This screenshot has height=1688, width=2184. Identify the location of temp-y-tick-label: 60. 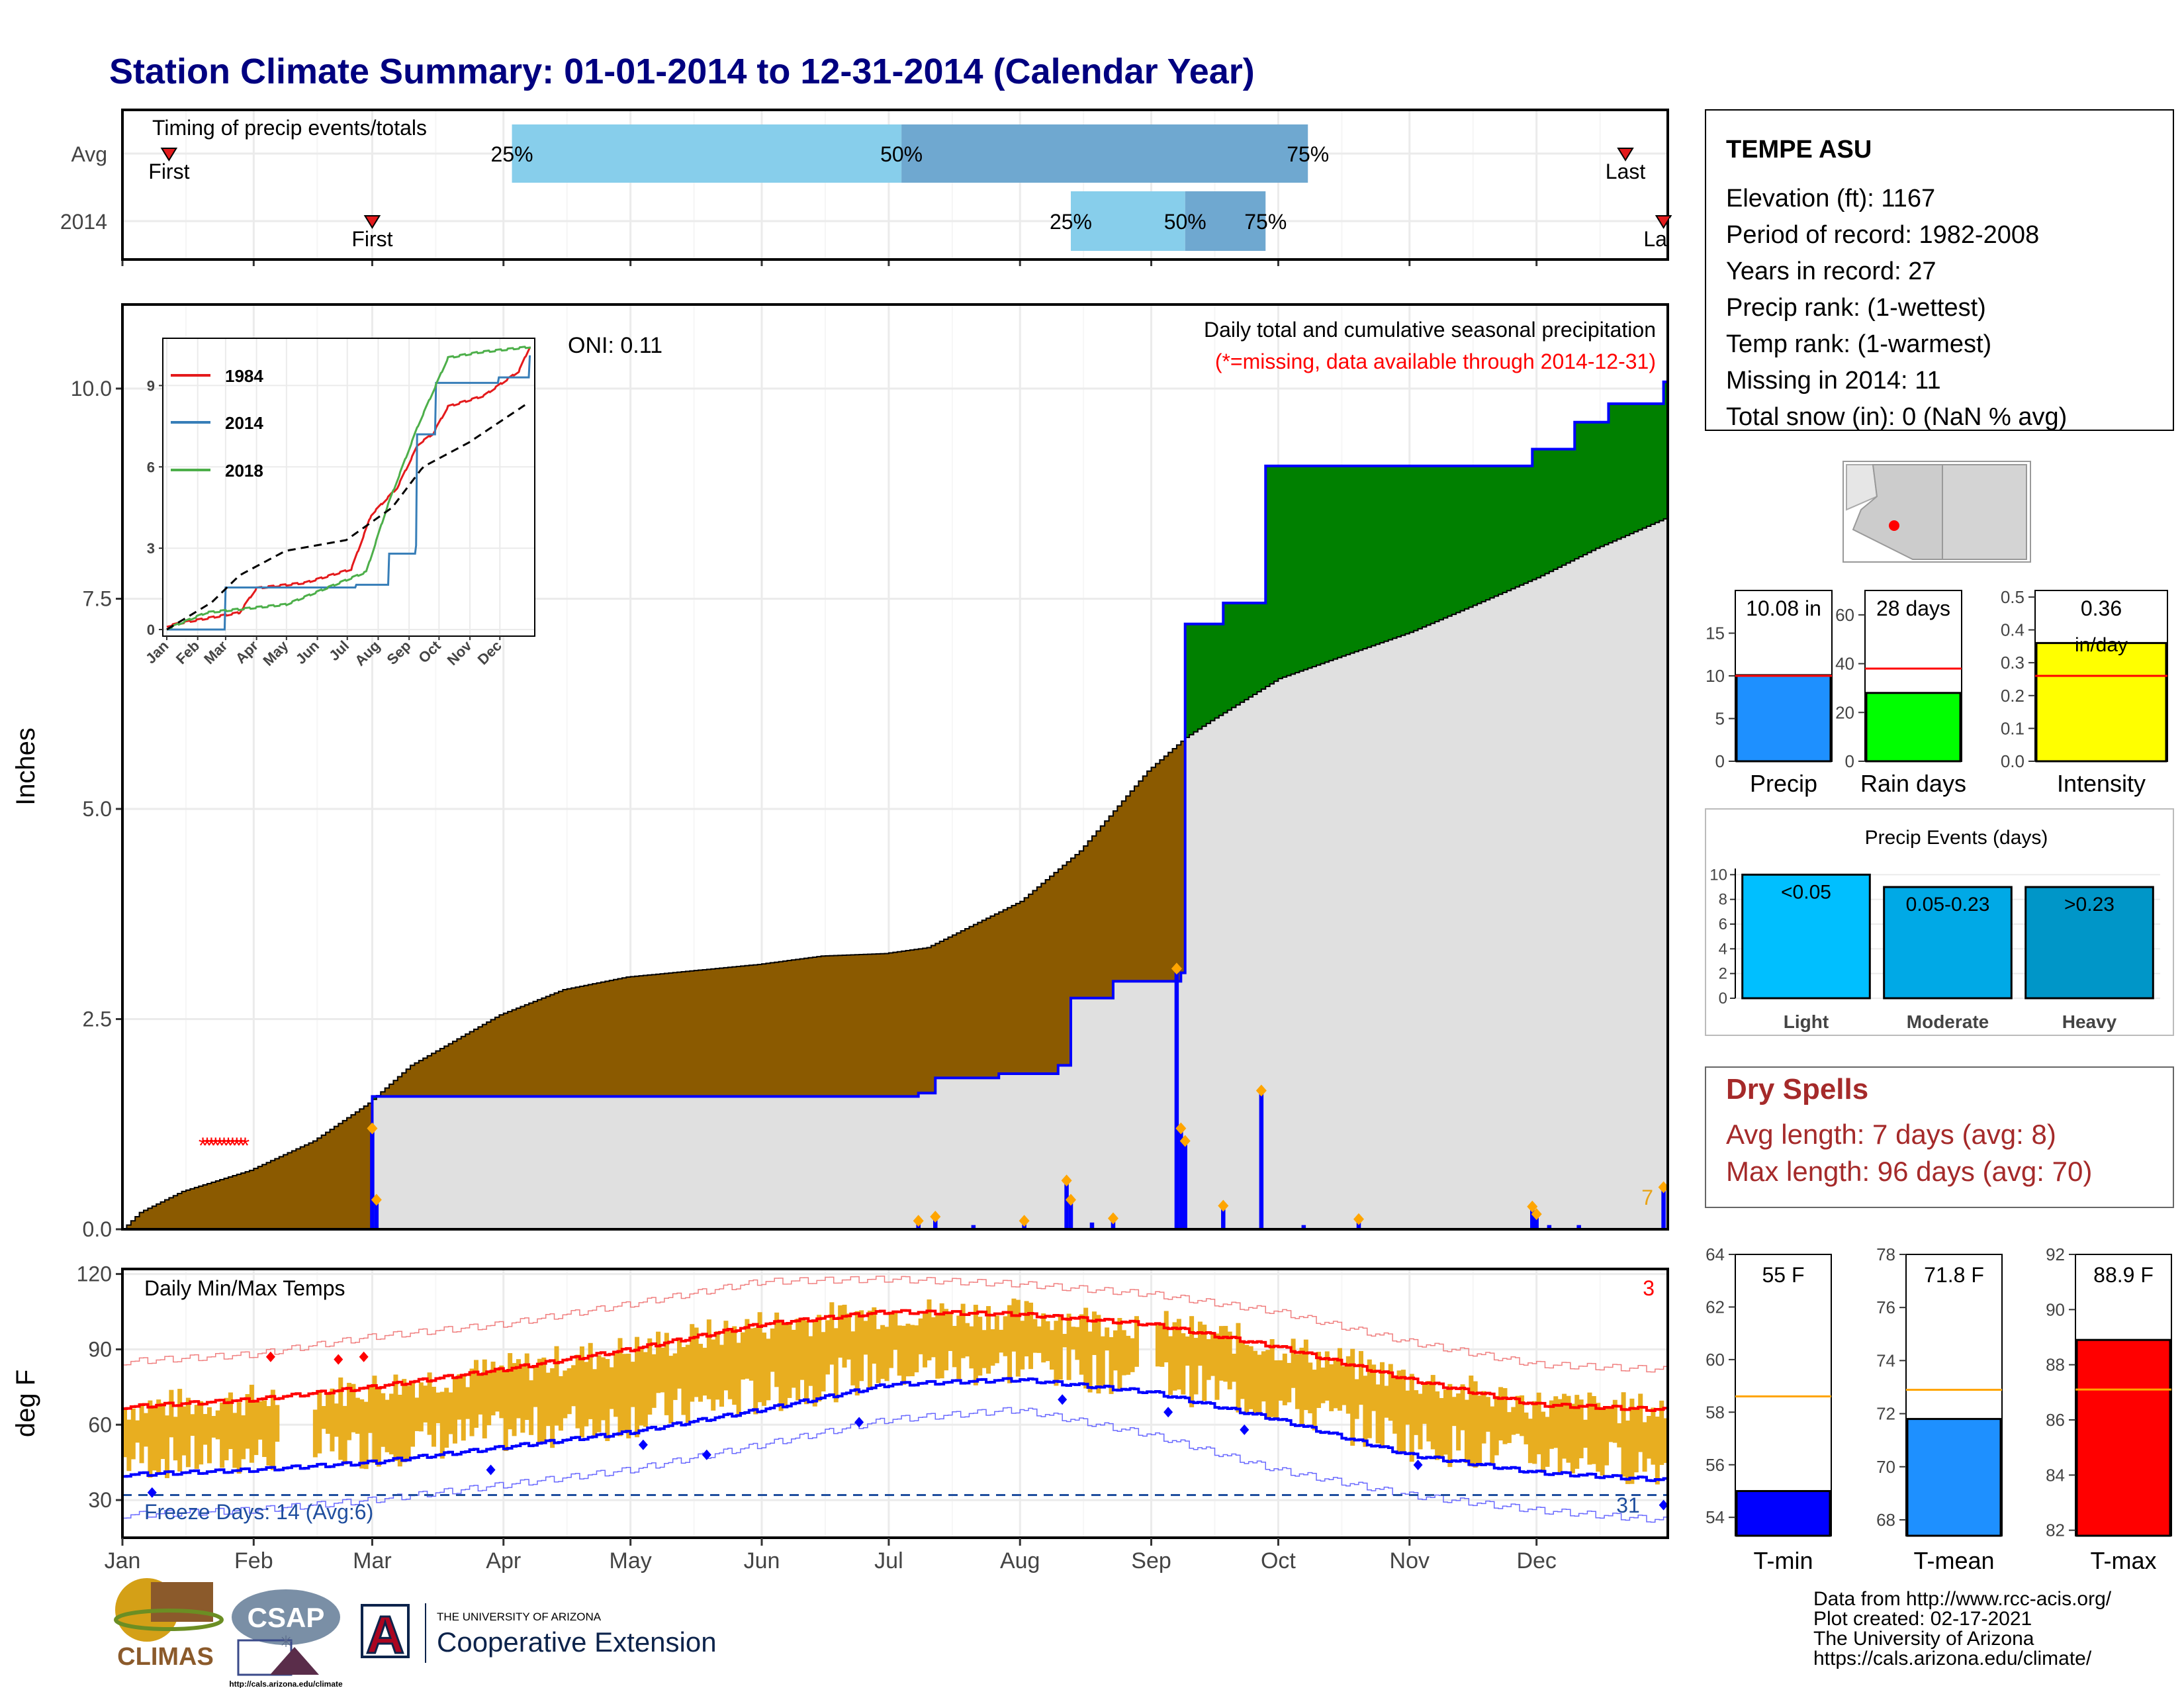
(100, 1424).